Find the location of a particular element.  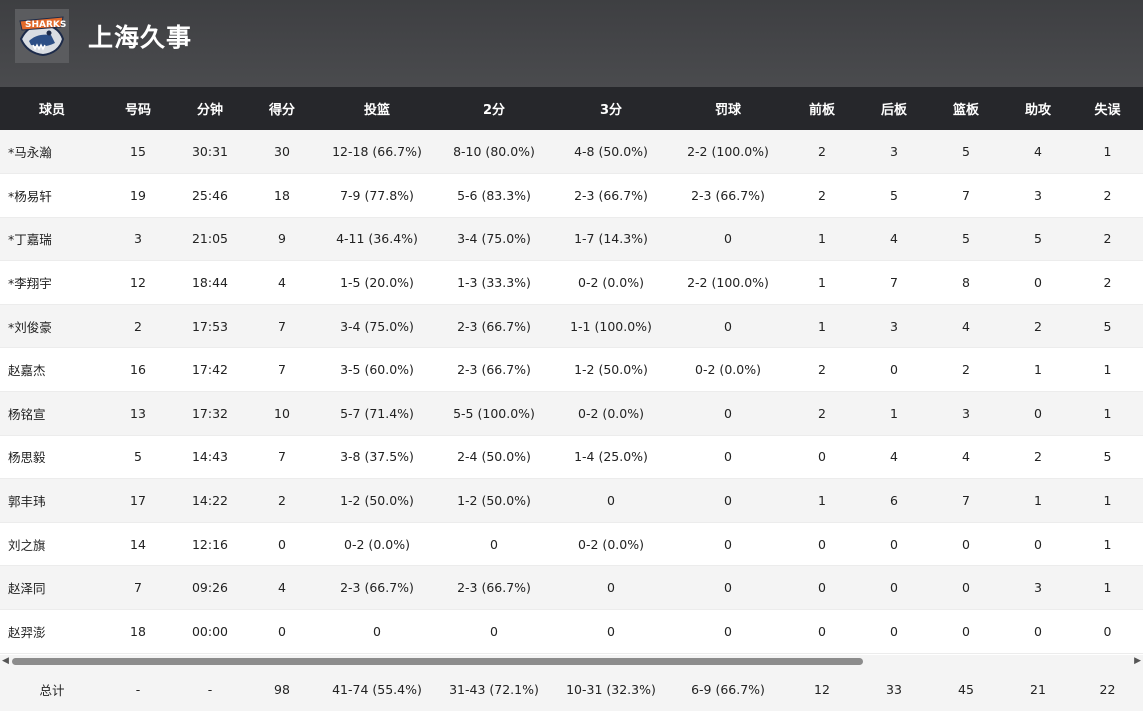

stat-cell: 12:16 is located at coordinates (210, 544).